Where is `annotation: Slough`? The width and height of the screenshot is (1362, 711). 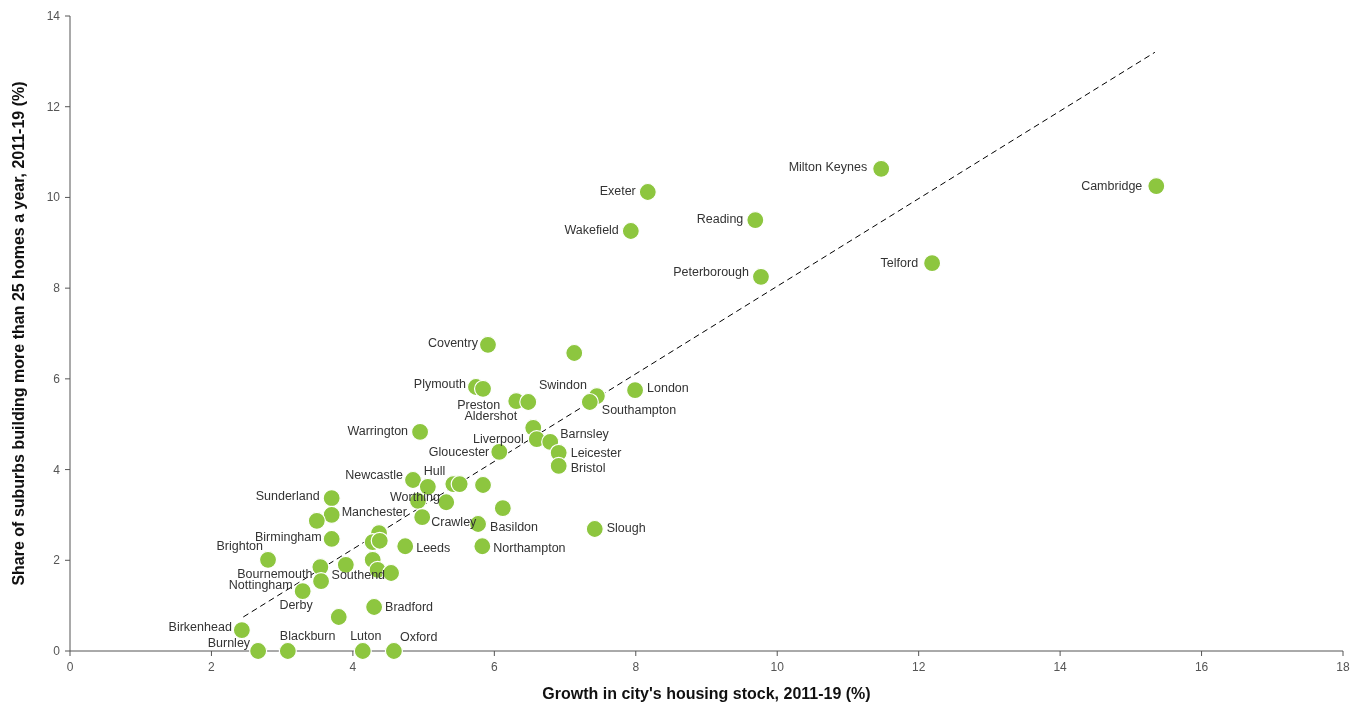 annotation: Slough is located at coordinates (626, 527).